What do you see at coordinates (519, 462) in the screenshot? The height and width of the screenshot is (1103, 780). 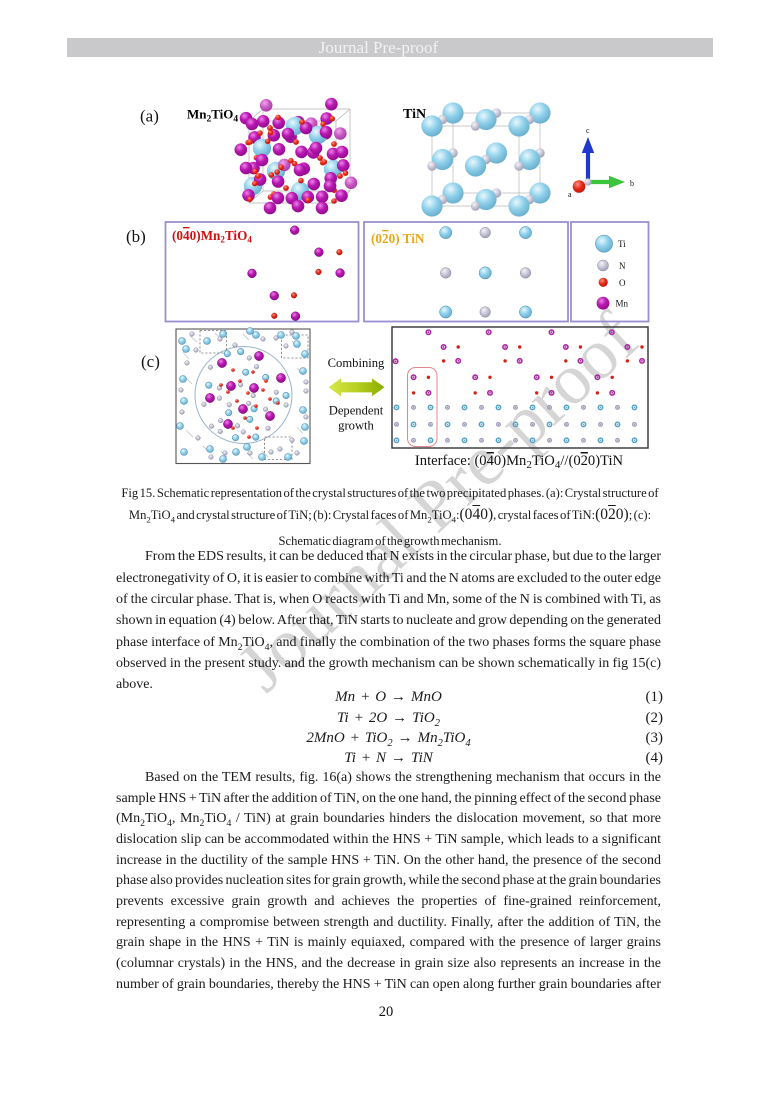 I see `svg-text:Interface: (040)Mn2TiO4//(020): Interface: (040)Mn2TiO4//(020)TiN` at bounding box center [519, 462].